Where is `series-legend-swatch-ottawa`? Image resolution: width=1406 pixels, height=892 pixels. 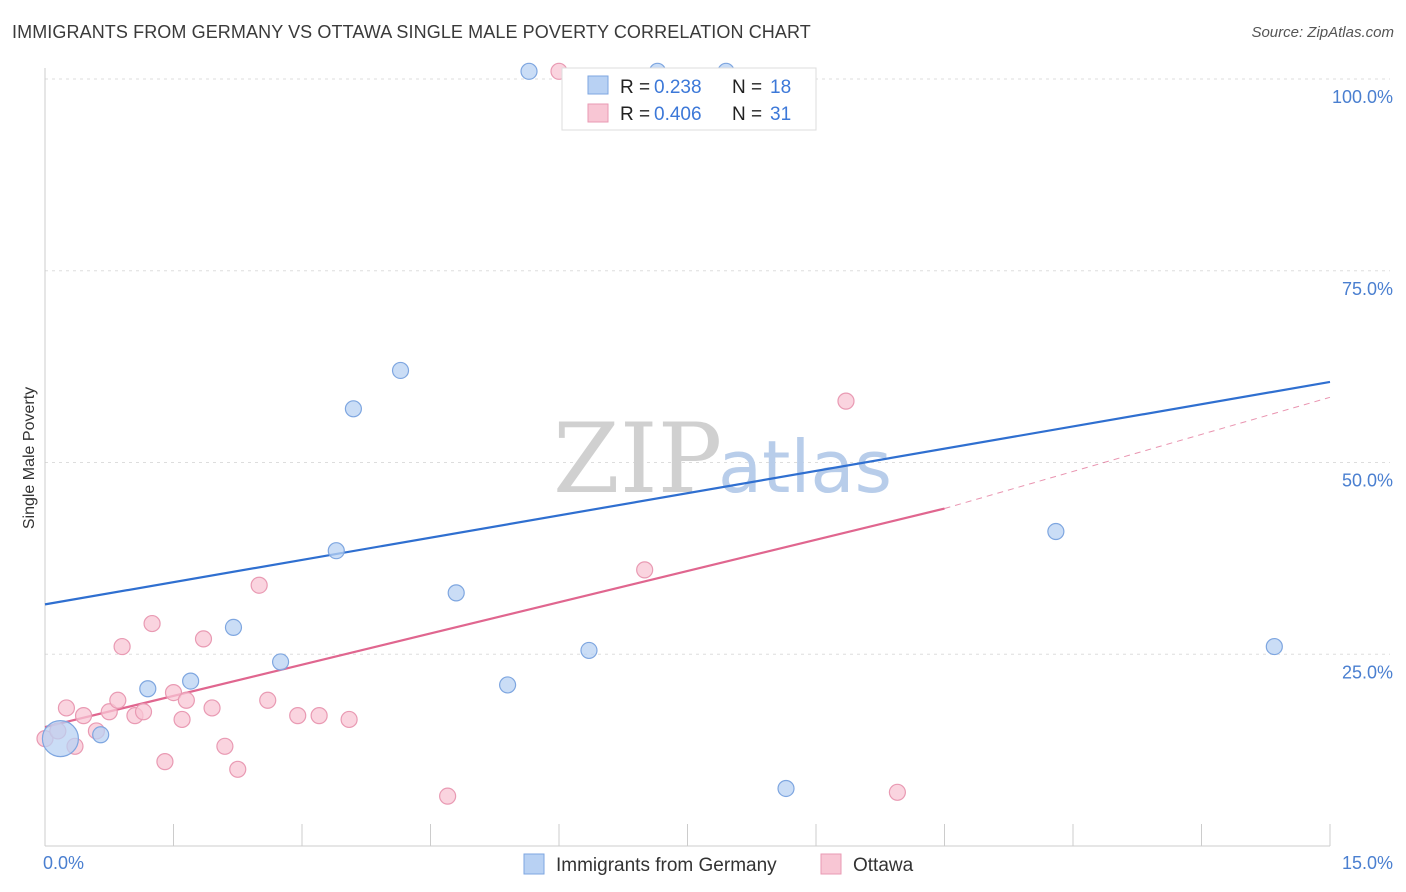
series-legend-swatch-ottawa is located at coordinates (831, 864).